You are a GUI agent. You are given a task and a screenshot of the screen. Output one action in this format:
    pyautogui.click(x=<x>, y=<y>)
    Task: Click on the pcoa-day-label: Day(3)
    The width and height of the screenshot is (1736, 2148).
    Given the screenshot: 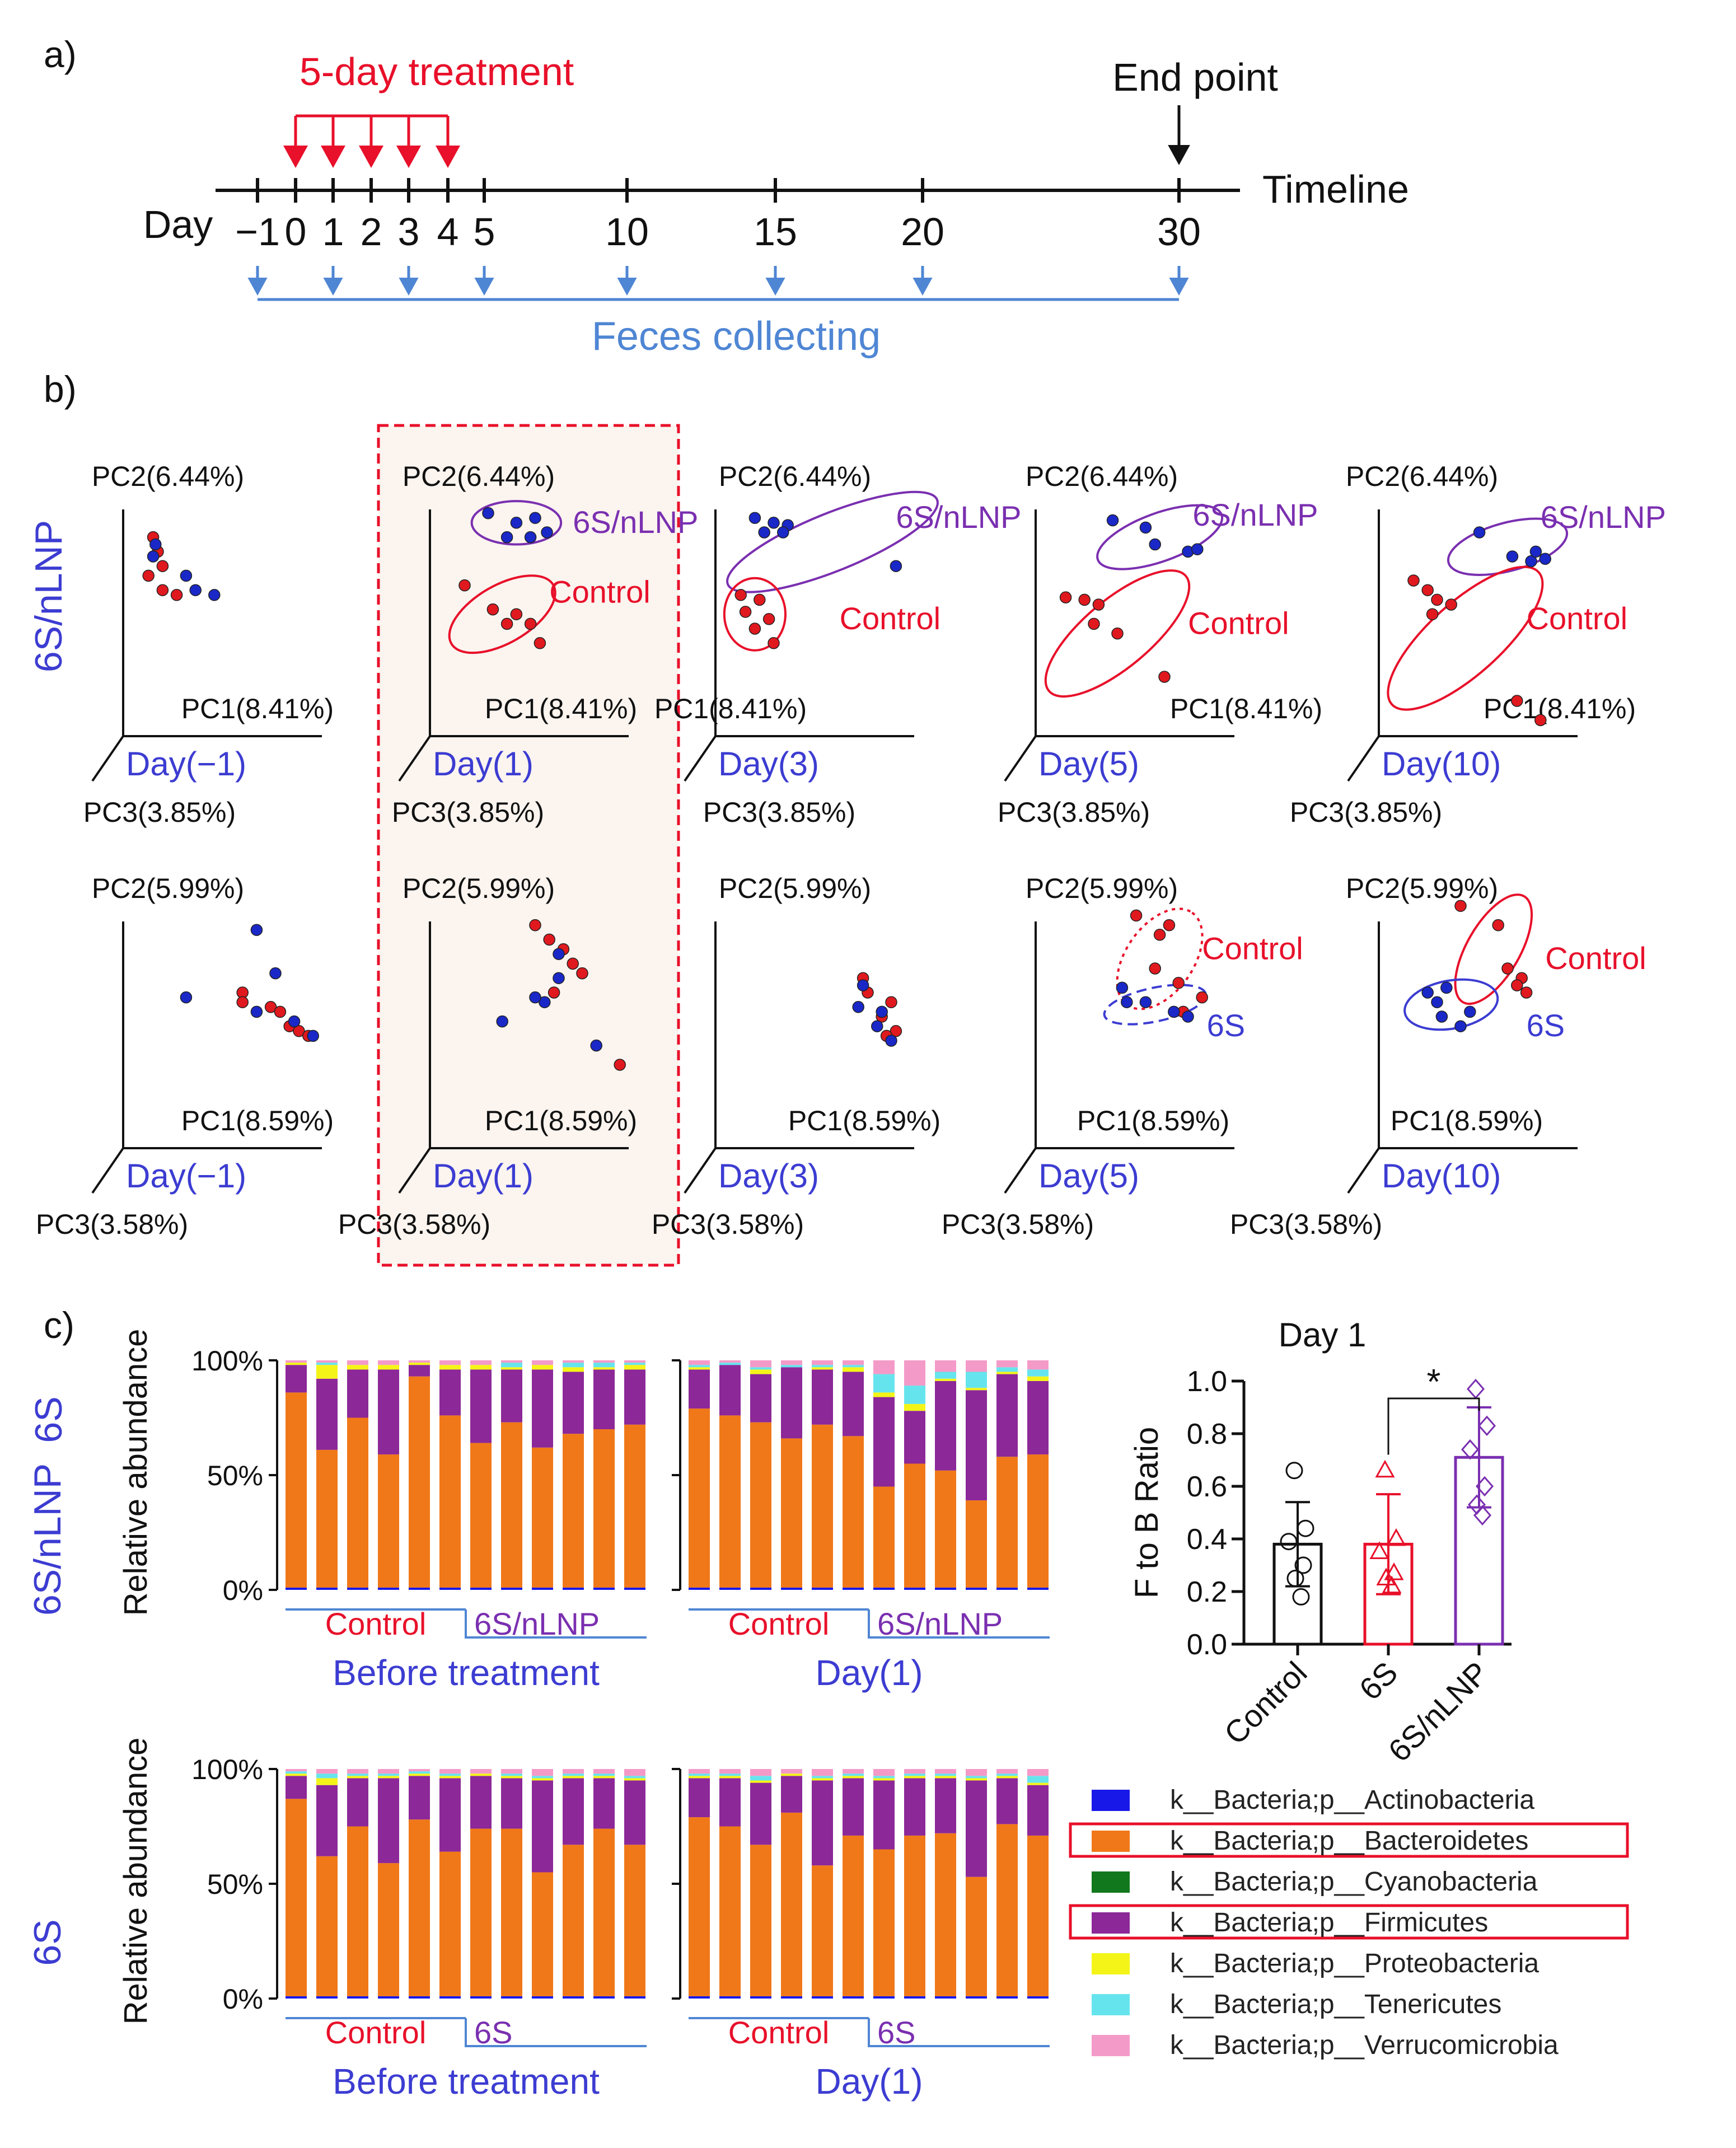 What is the action you would take?
    pyautogui.click(x=768, y=764)
    